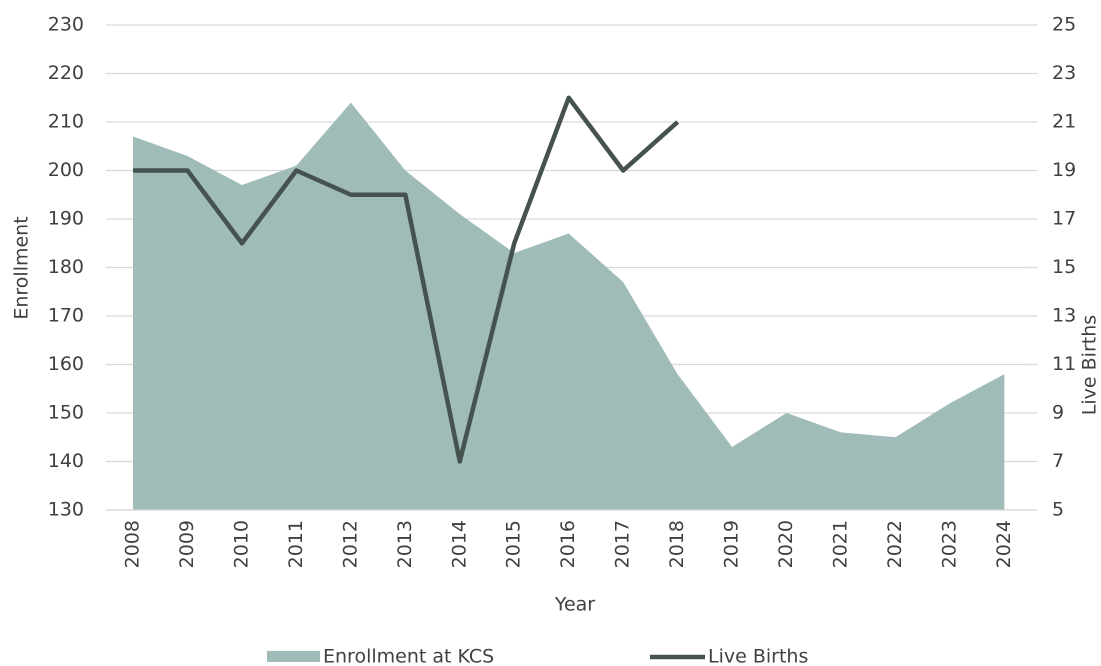 The image size is (1101, 666). I want to click on y-tick-label: 220, so click(66, 73).